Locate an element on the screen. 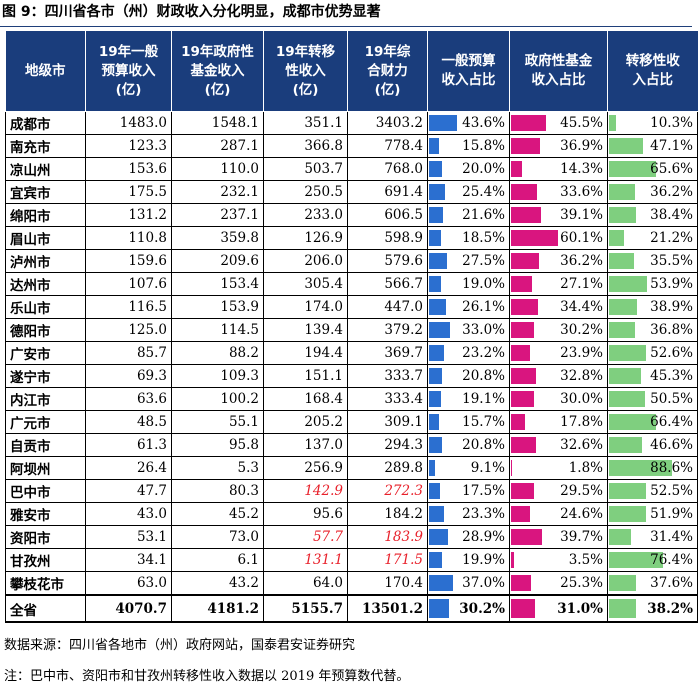 The width and height of the screenshot is (700, 686). fund-share-bar: 60.1% is located at coordinates (558, 238).